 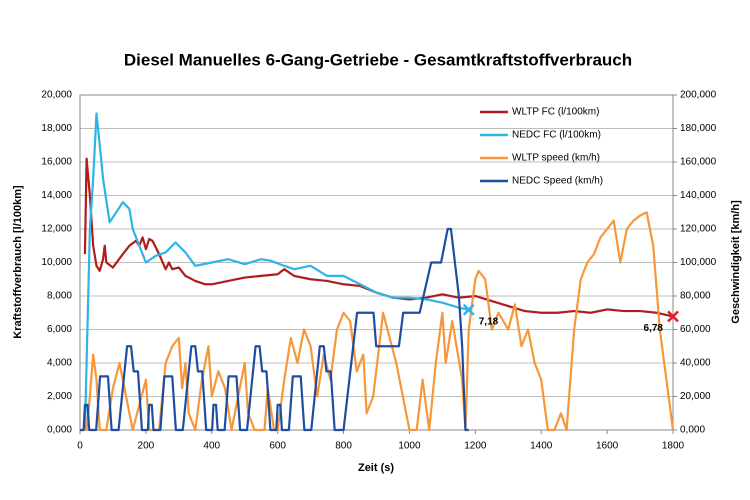 What do you see at coordinates (376, 468) in the screenshot?
I see `x-axis-title: Zeit (s)` at bounding box center [376, 468].